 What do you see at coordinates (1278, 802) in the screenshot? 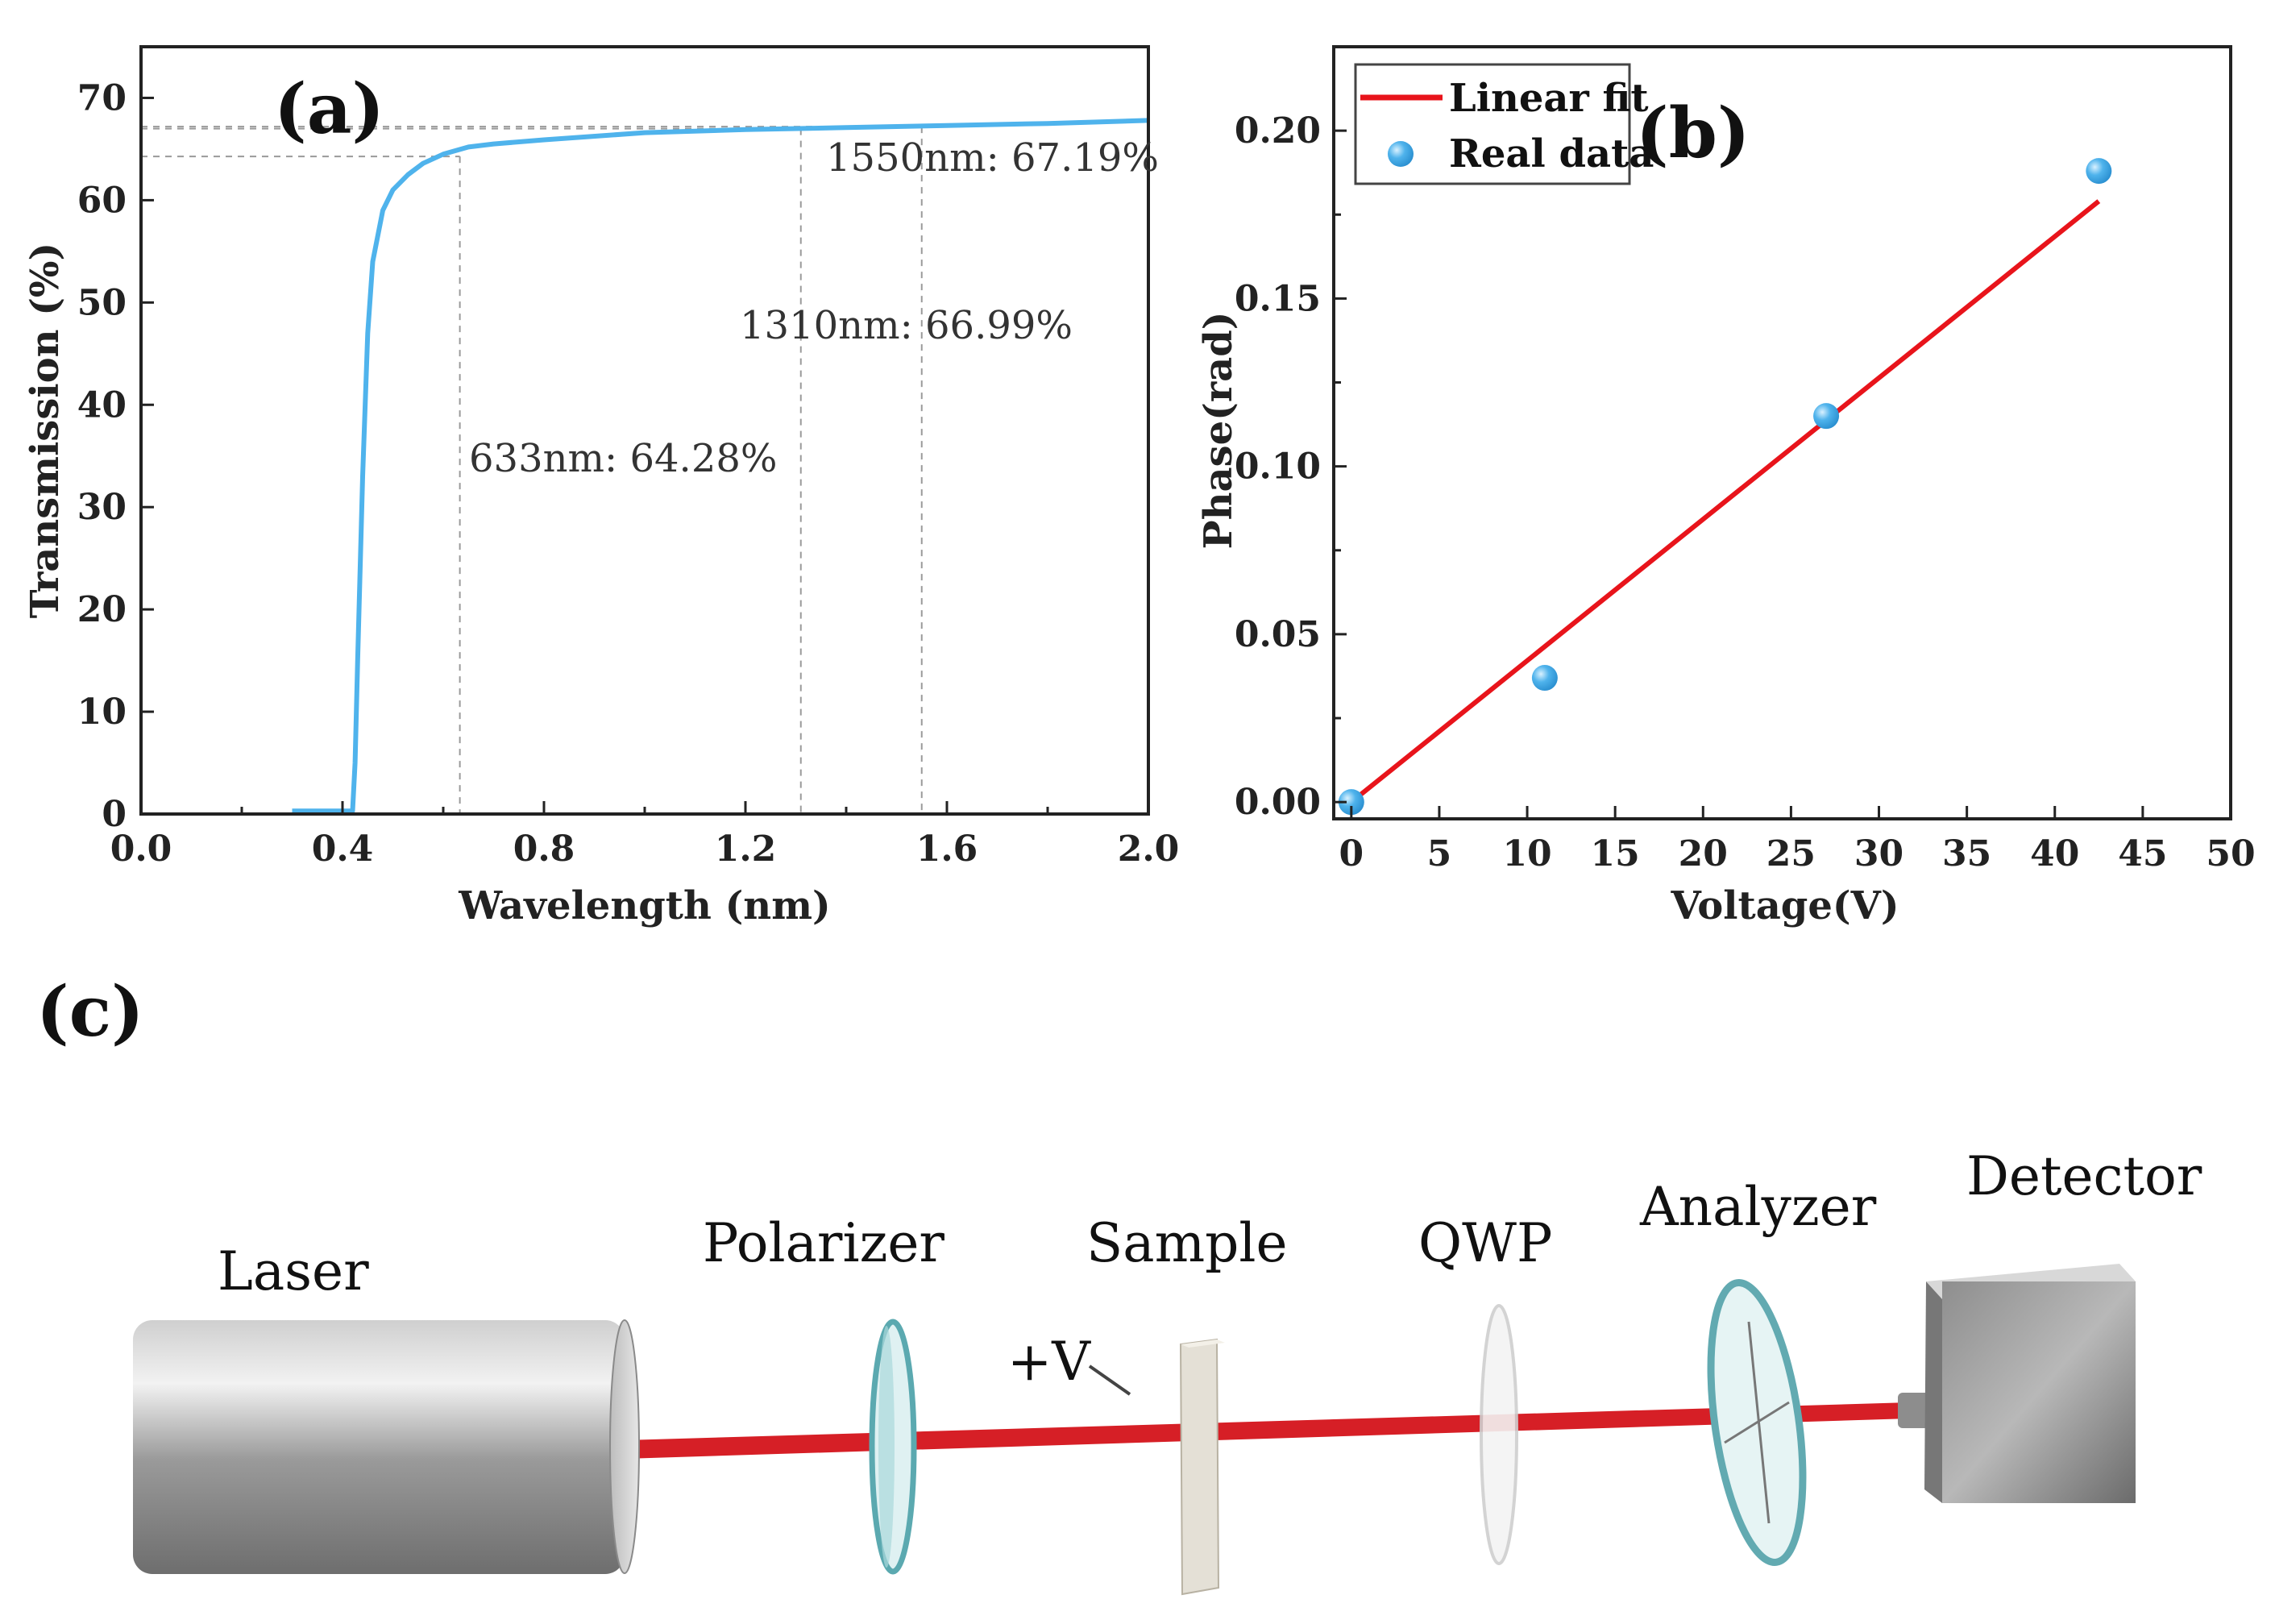
I see `y-tick-label: 0.00` at bounding box center [1278, 802].